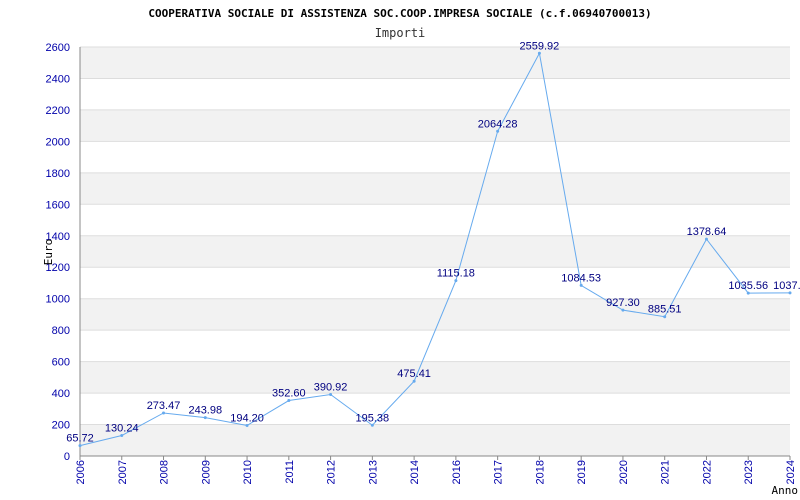 The width and height of the screenshot is (800, 500). What do you see at coordinates (748, 286) in the screenshot?
I see `data-label: 1035.56` at bounding box center [748, 286].